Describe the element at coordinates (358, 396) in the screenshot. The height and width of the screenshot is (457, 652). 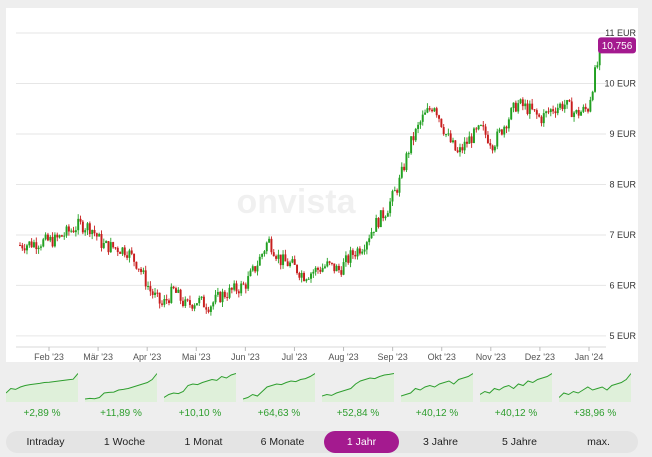
I see `period-mini-chart: +52,84 %` at that location.